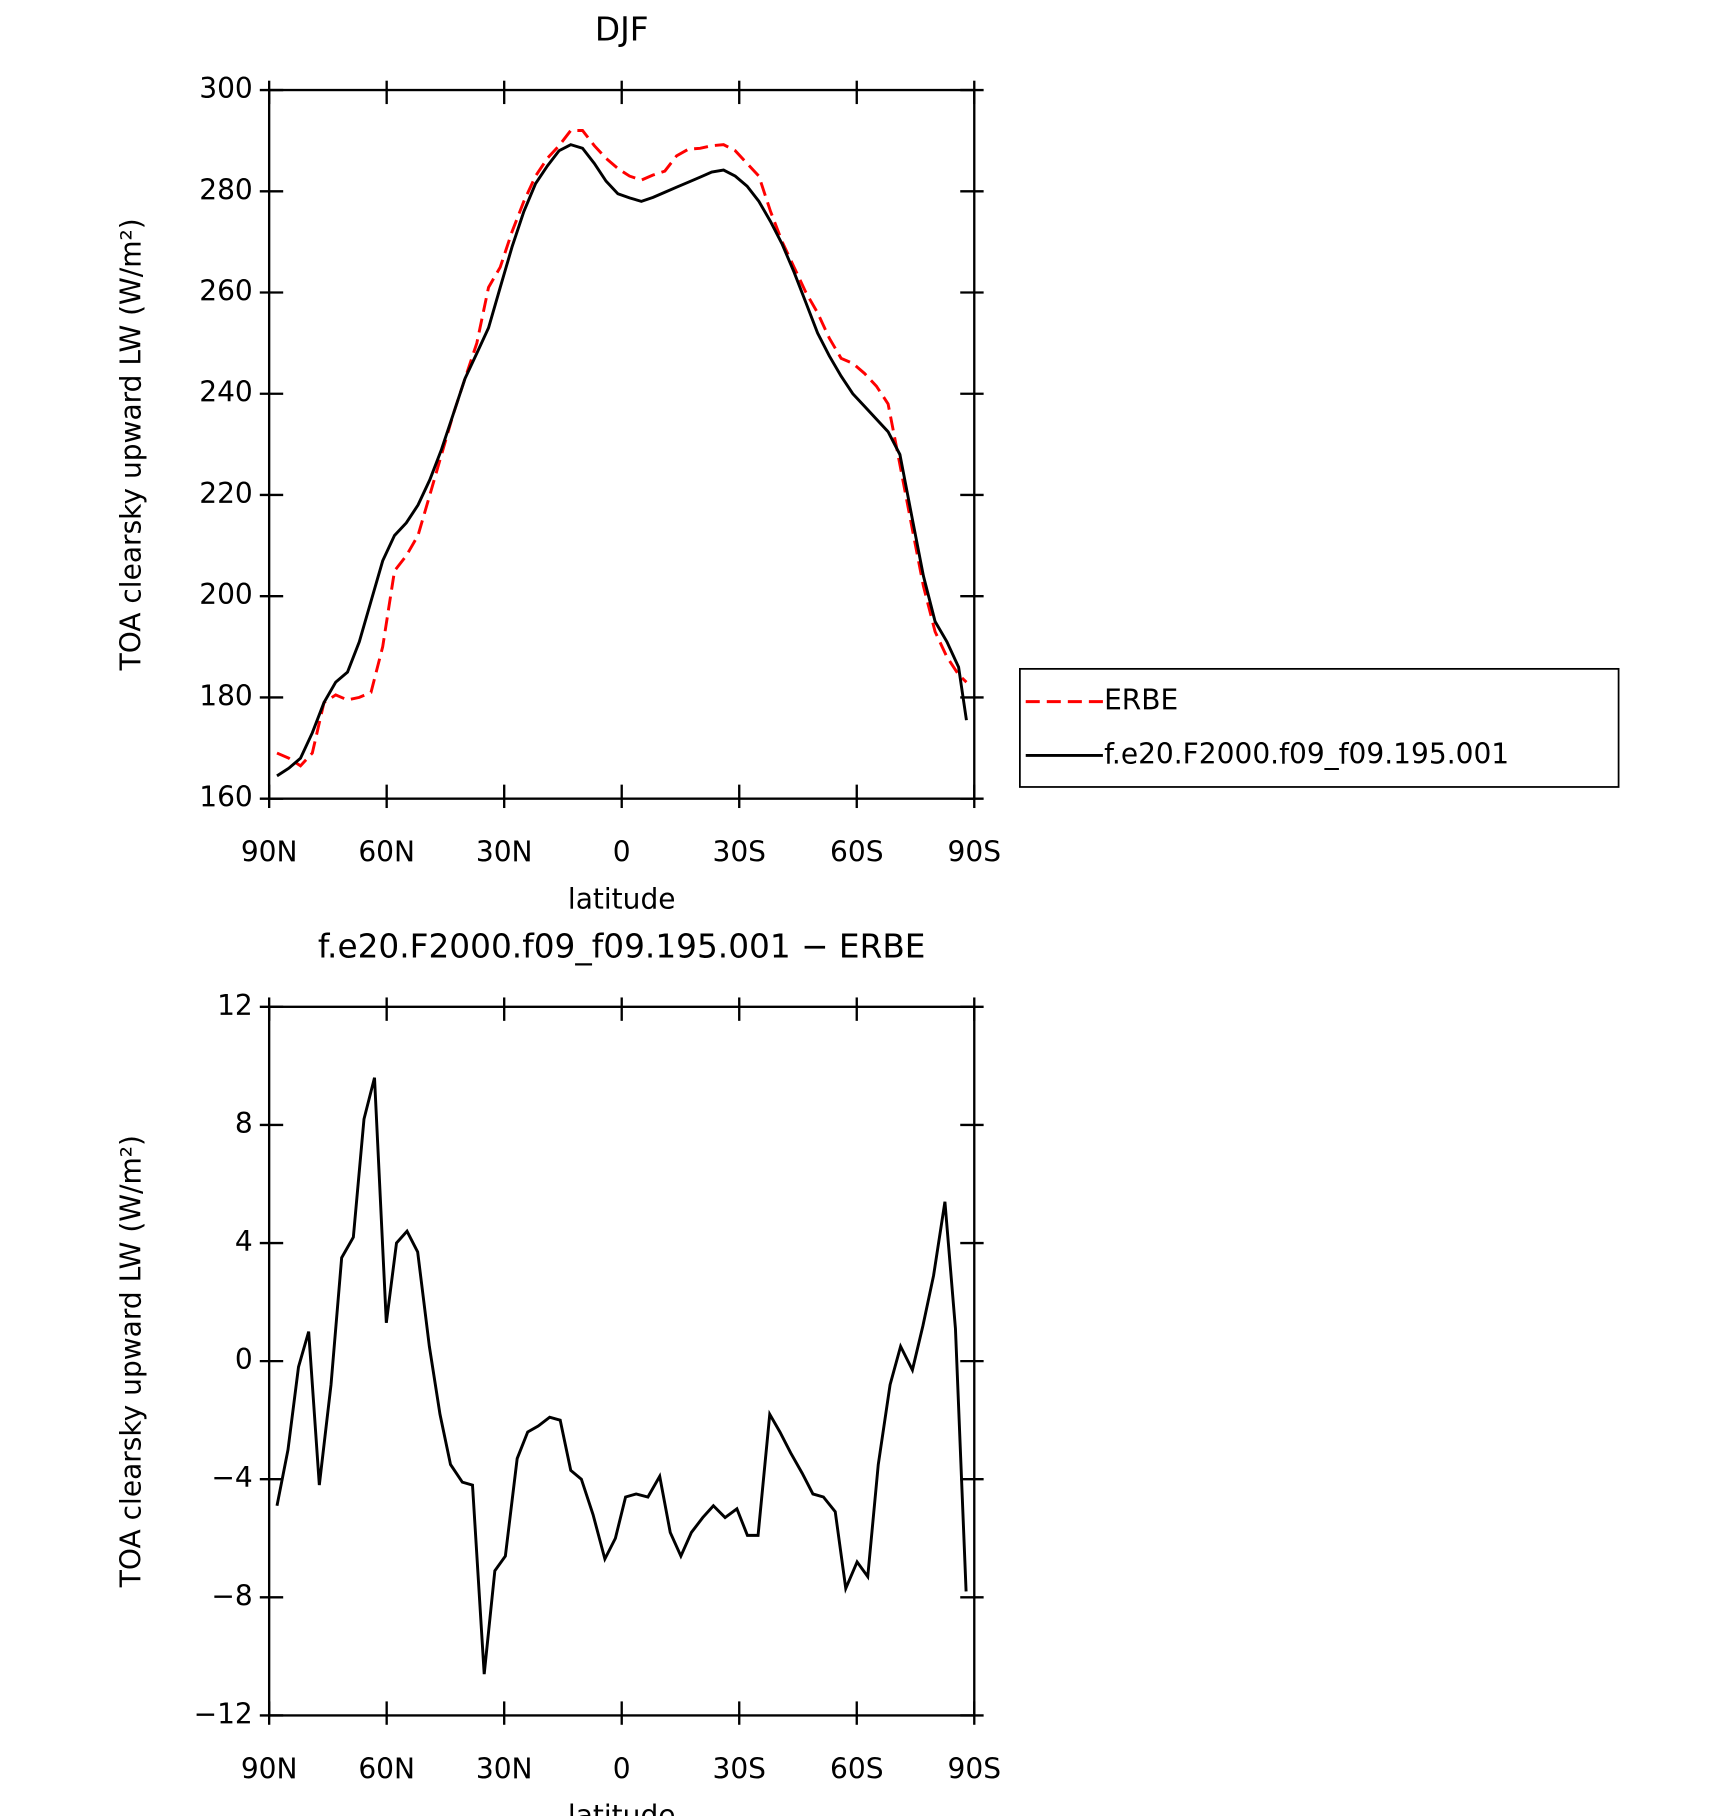  I want to click on y-tick-label: −12, so click(223, 1713).